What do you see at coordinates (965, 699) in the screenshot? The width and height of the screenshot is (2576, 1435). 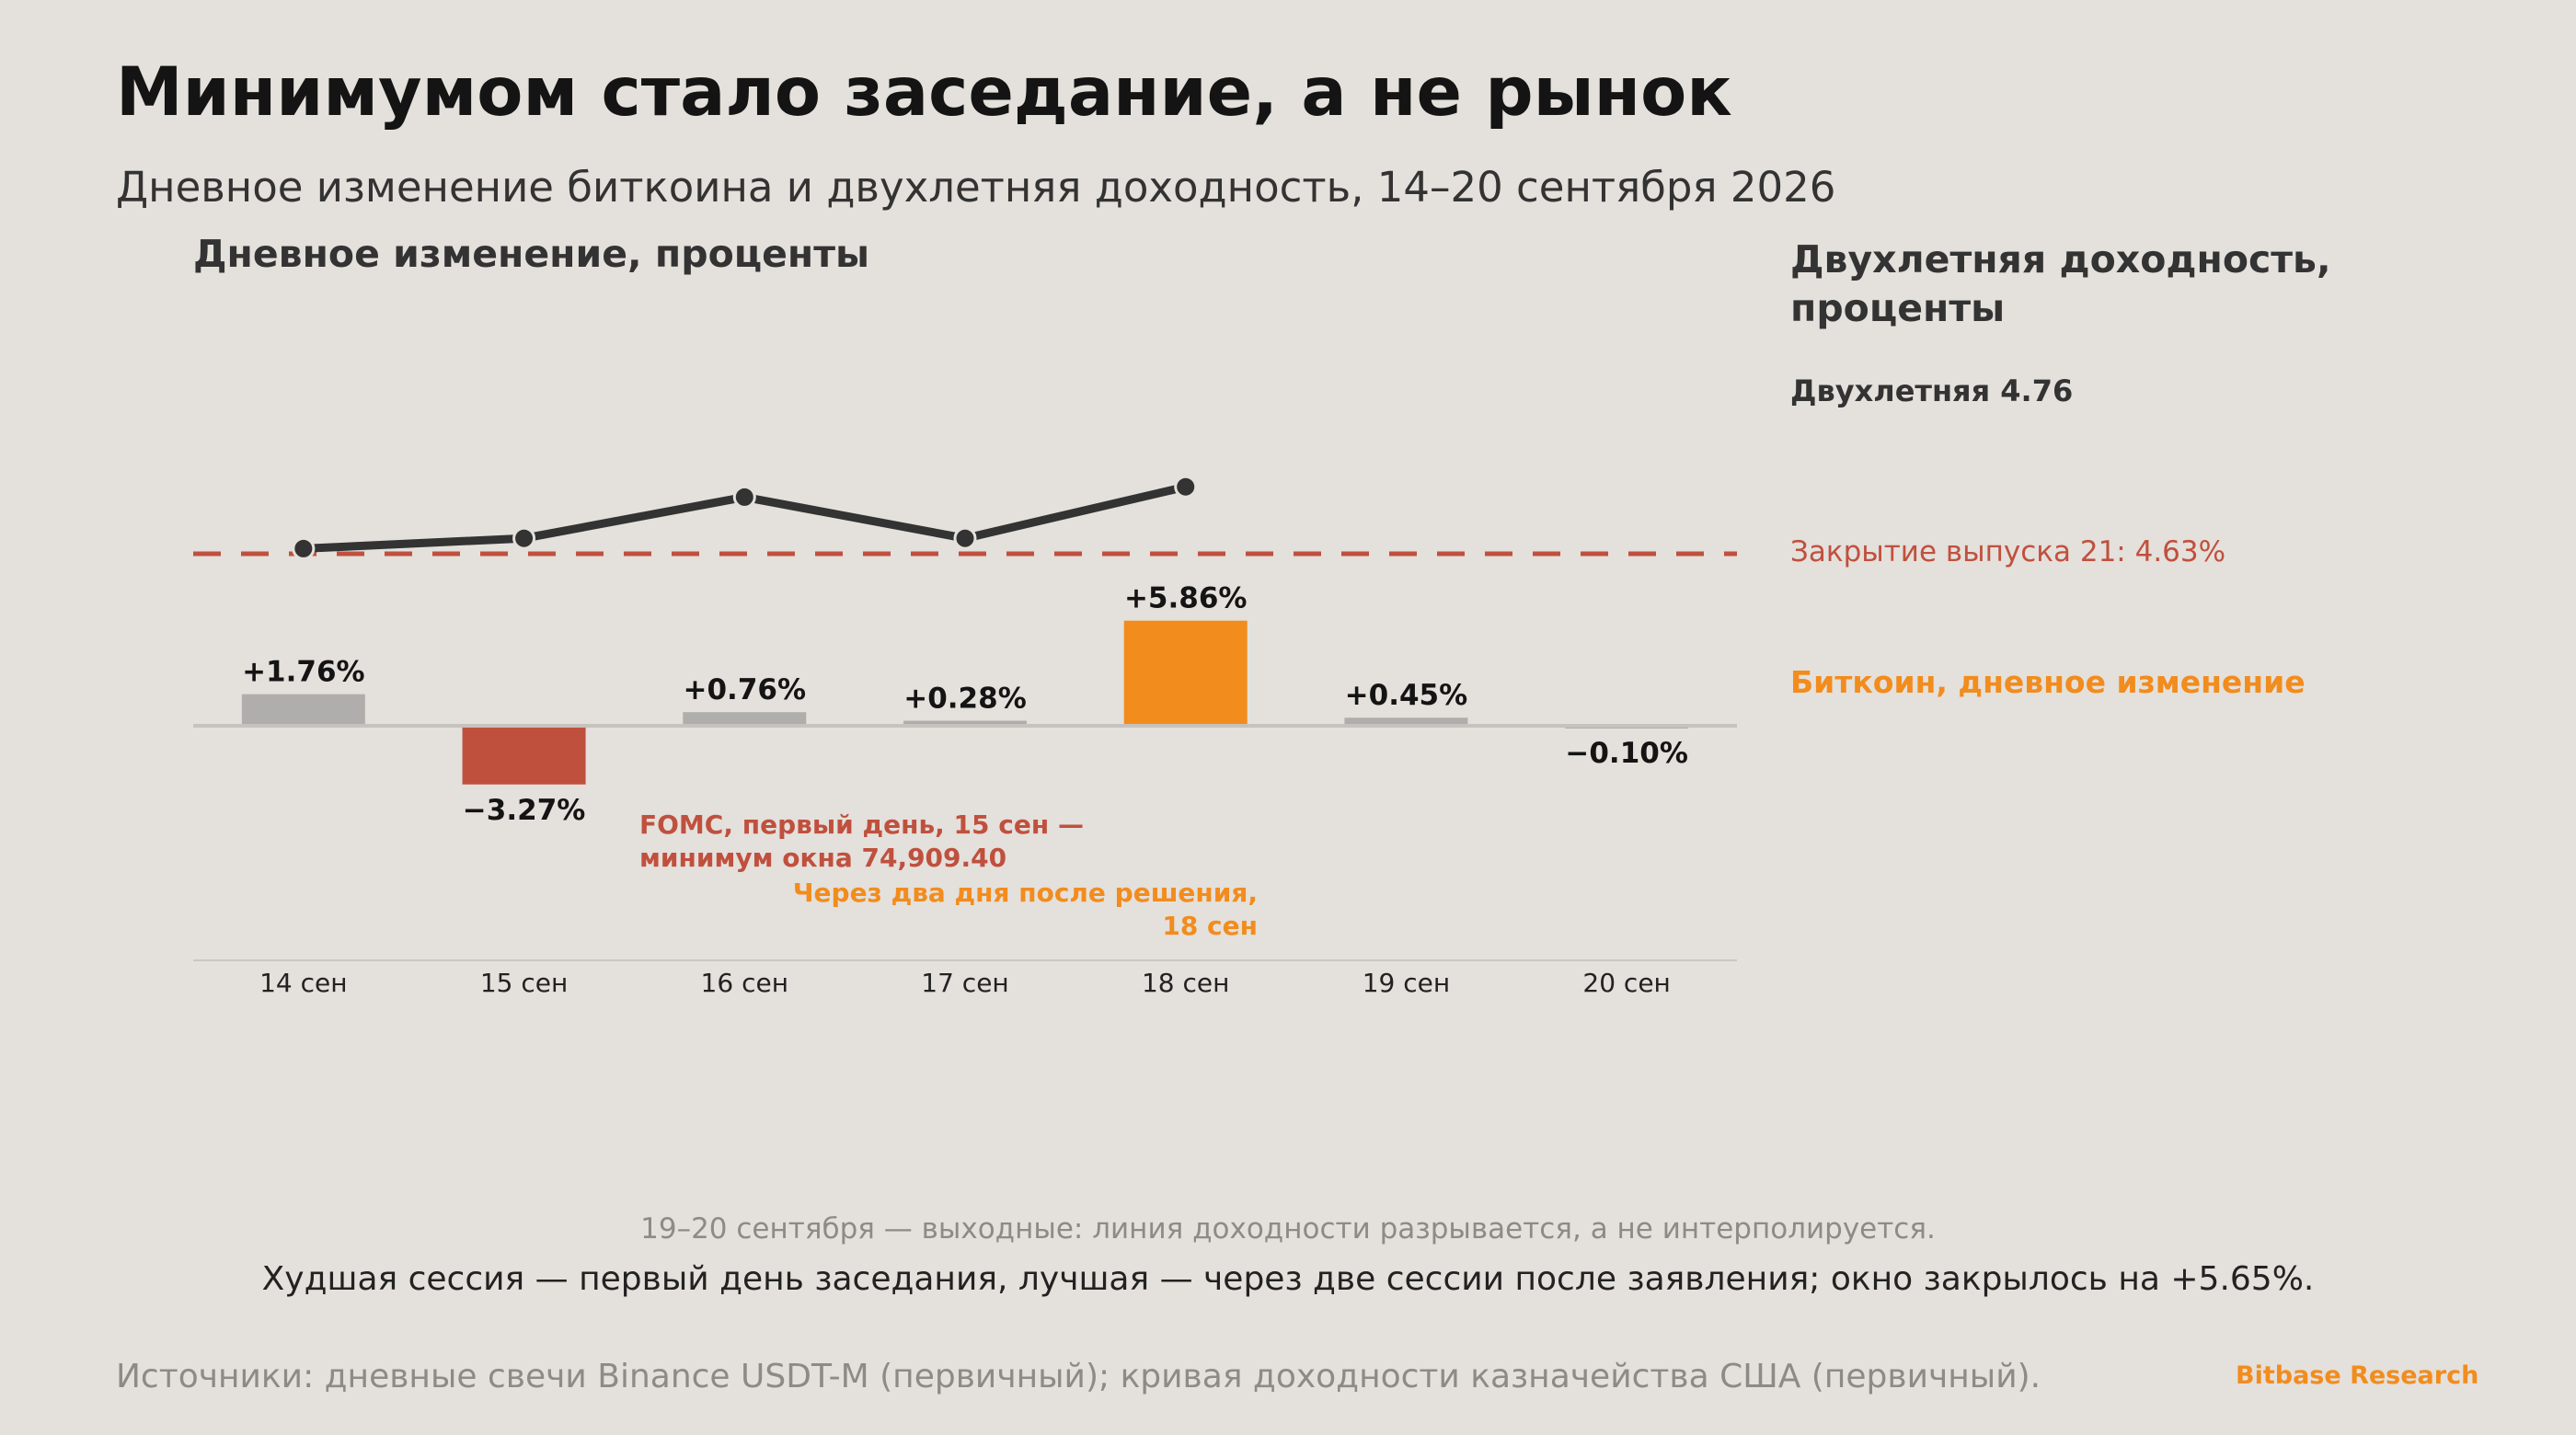 I see `bar-value-label: +0.28%` at bounding box center [965, 699].